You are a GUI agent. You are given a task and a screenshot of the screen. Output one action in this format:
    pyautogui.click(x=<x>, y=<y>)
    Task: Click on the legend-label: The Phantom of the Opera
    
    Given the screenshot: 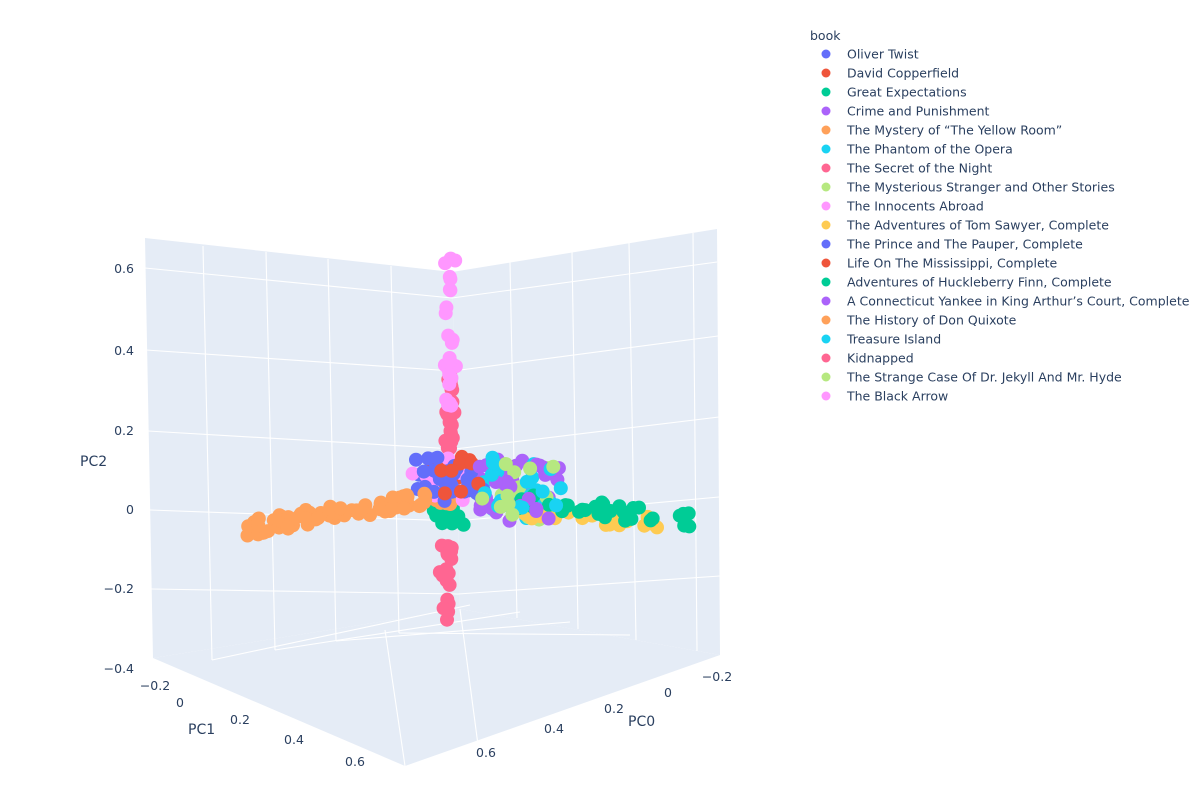 What is the action you would take?
    pyautogui.click(x=929, y=149)
    